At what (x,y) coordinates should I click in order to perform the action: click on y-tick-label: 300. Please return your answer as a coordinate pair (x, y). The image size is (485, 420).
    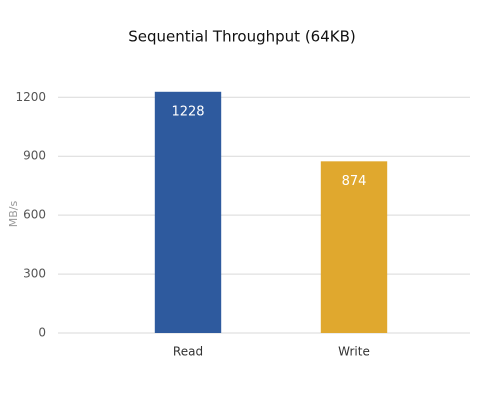
    Looking at the image, I should click on (34, 274).